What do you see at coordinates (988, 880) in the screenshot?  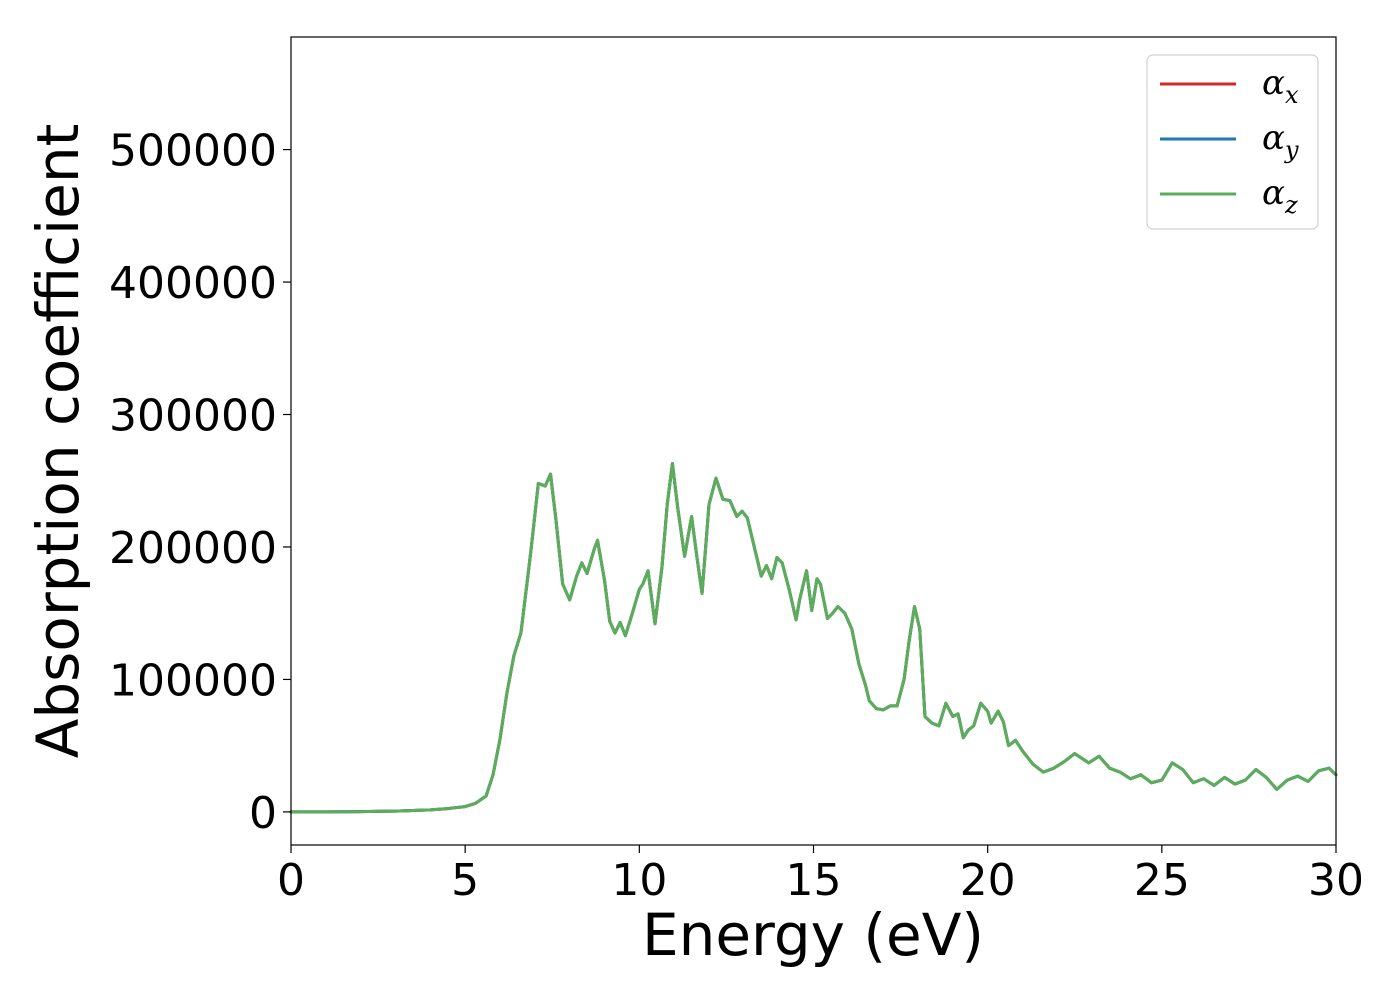 I see `x-tick-label: 20` at bounding box center [988, 880].